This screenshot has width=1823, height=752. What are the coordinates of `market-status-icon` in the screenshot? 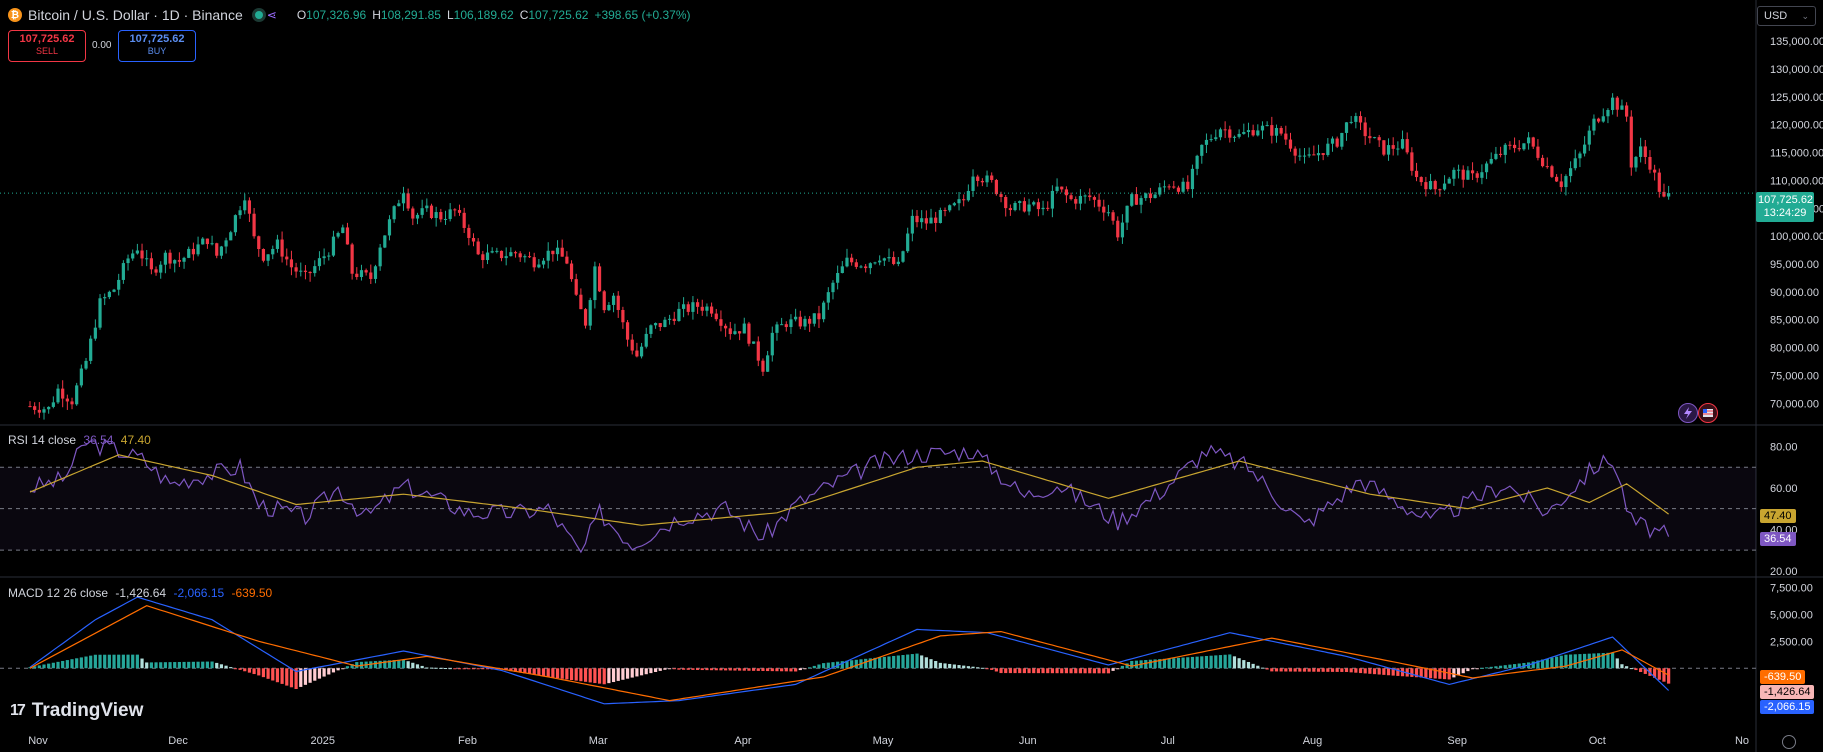 It's located at (258, 15).